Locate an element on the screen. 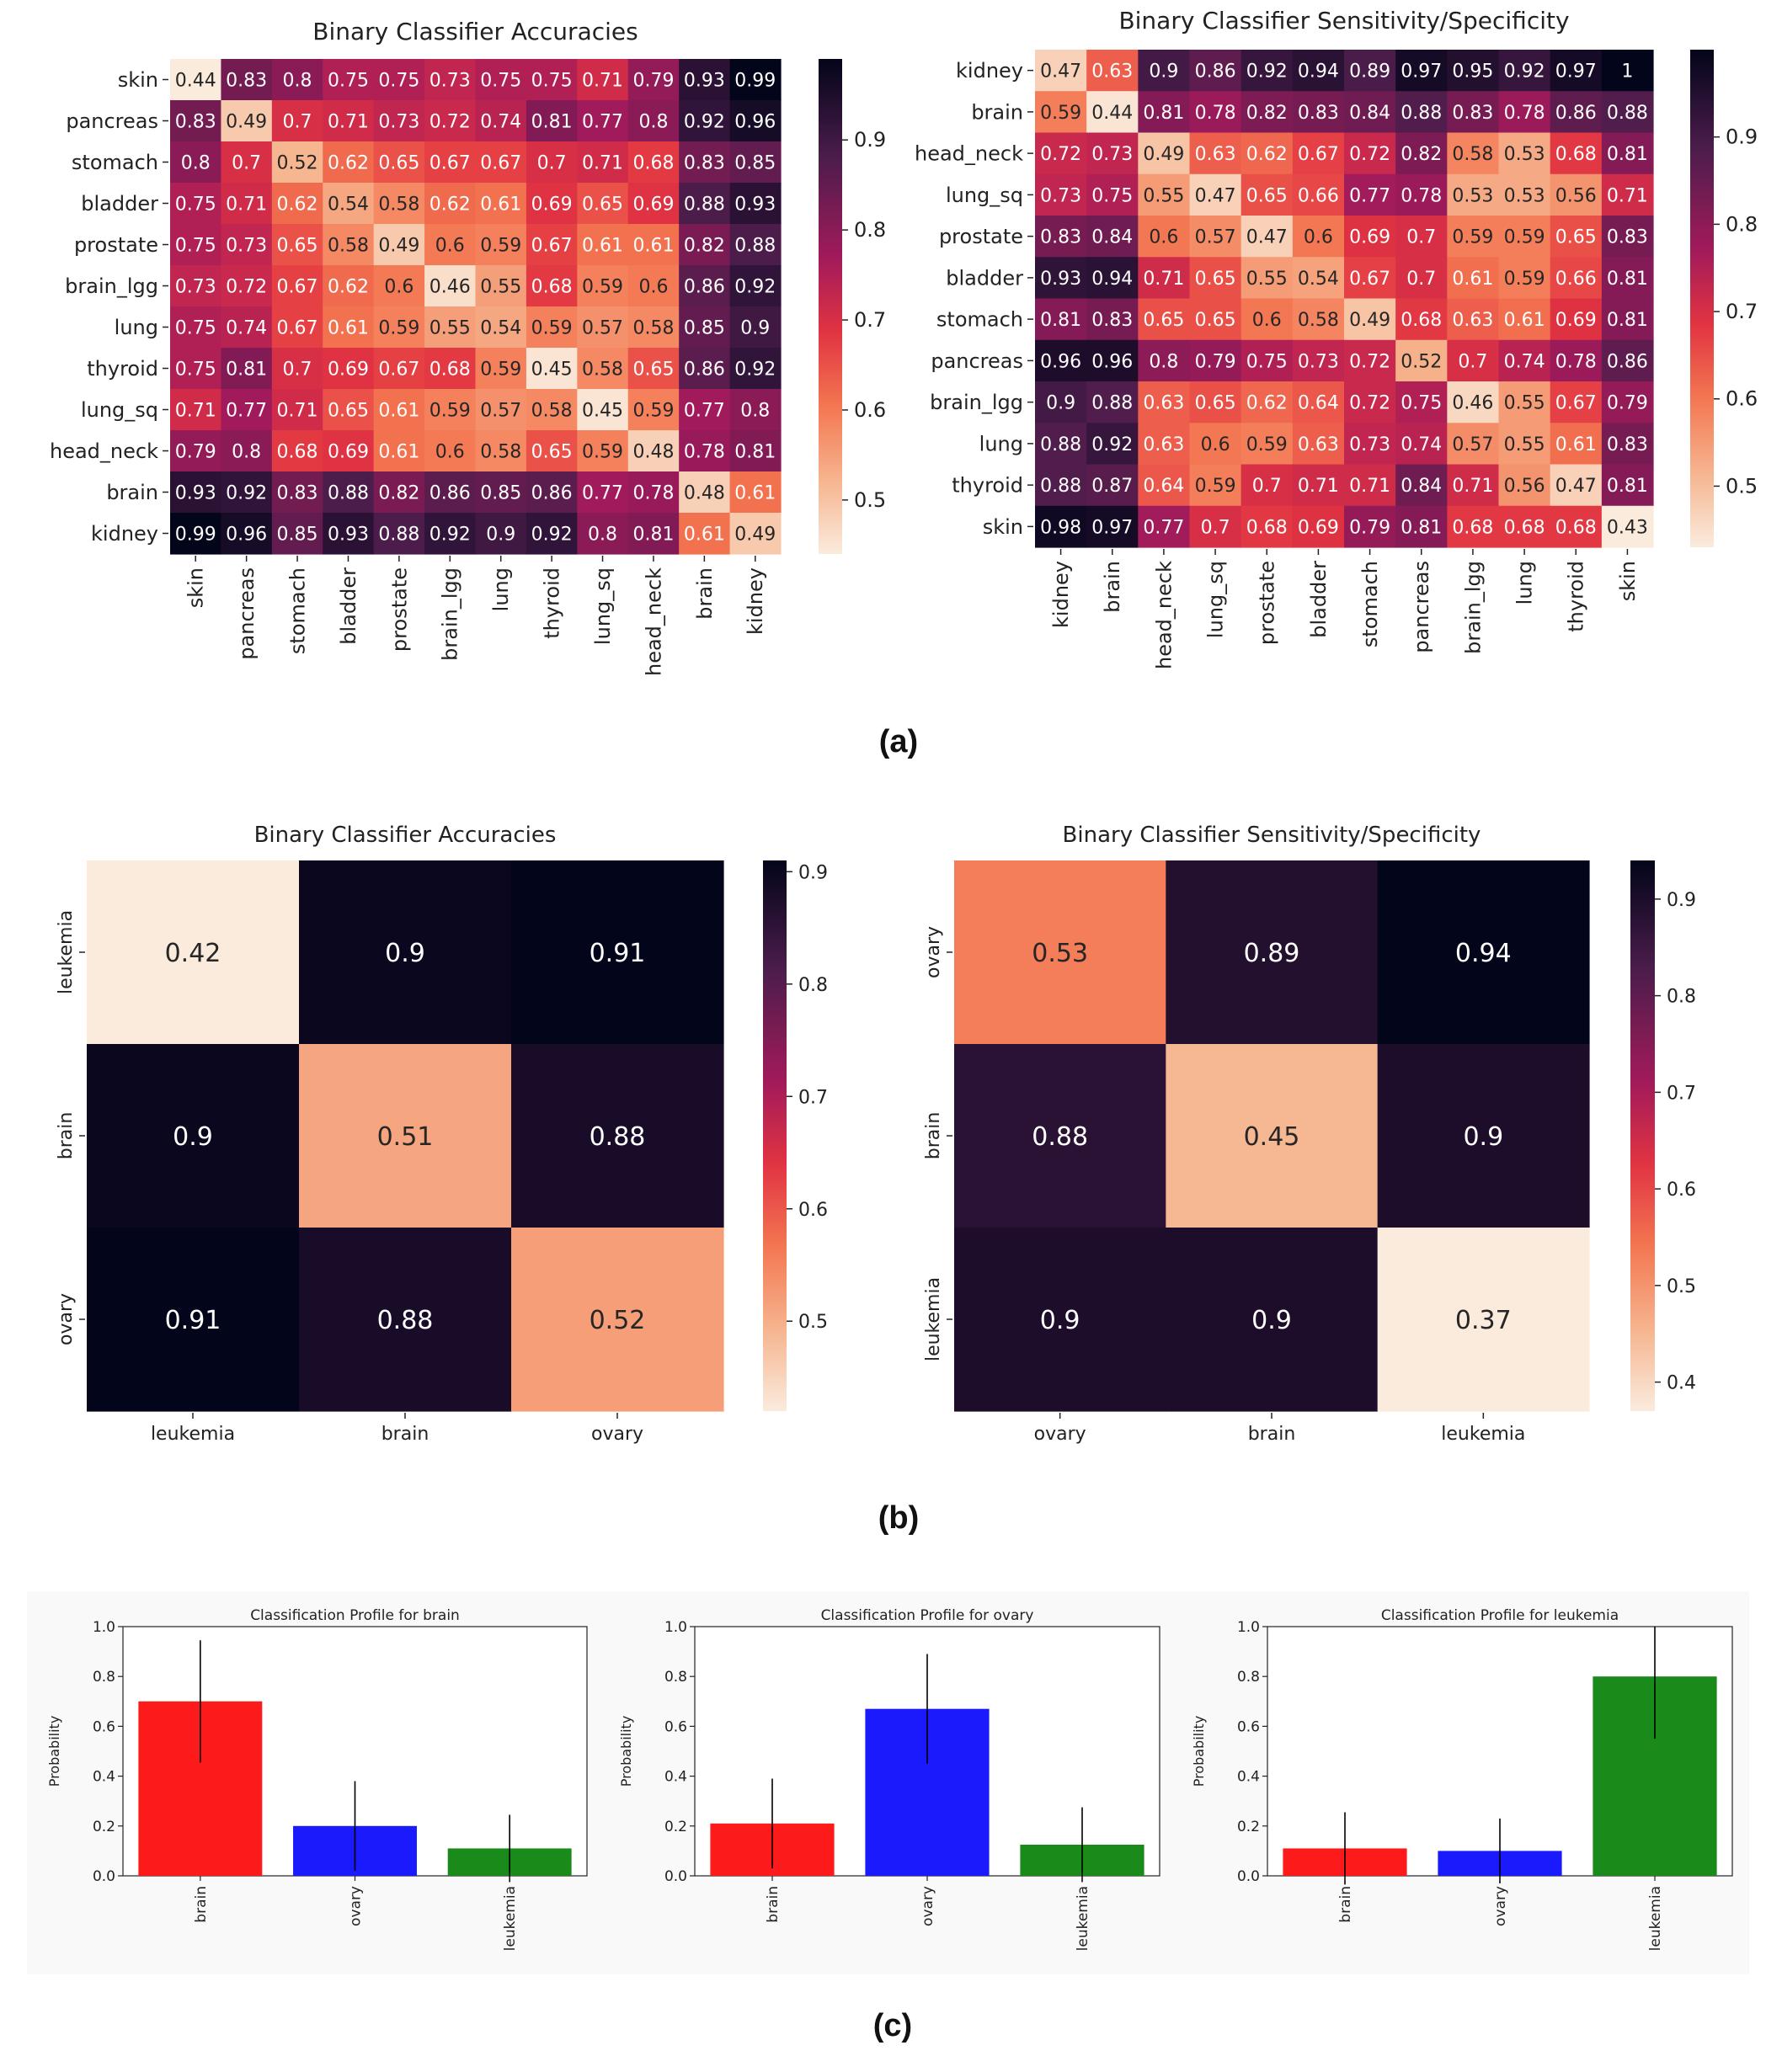 This screenshot has height=2072, width=1782. y-tick-label: 1.0 is located at coordinates (1248, 1627).